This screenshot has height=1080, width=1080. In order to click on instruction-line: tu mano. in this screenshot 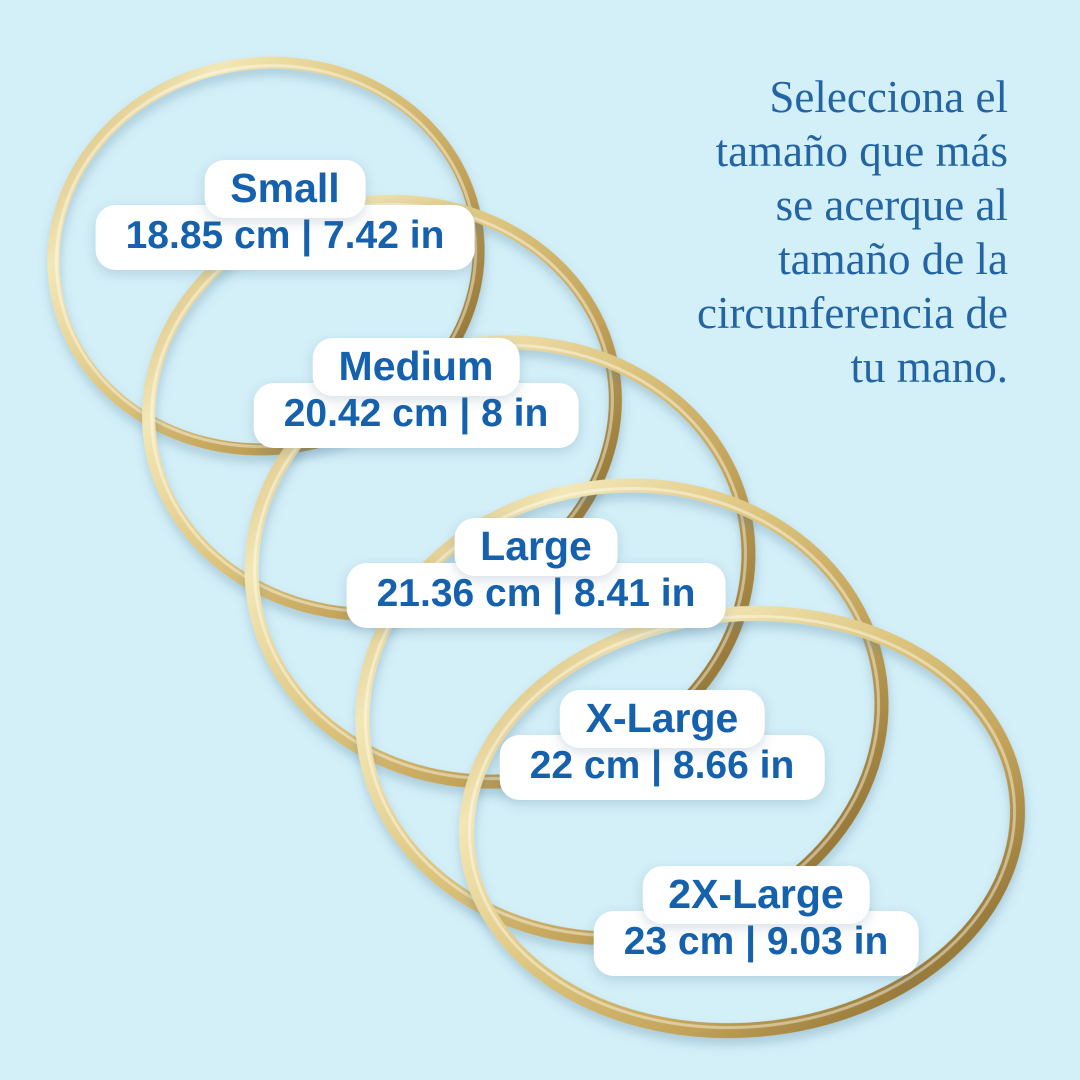, I will do `click(929, 367)`.